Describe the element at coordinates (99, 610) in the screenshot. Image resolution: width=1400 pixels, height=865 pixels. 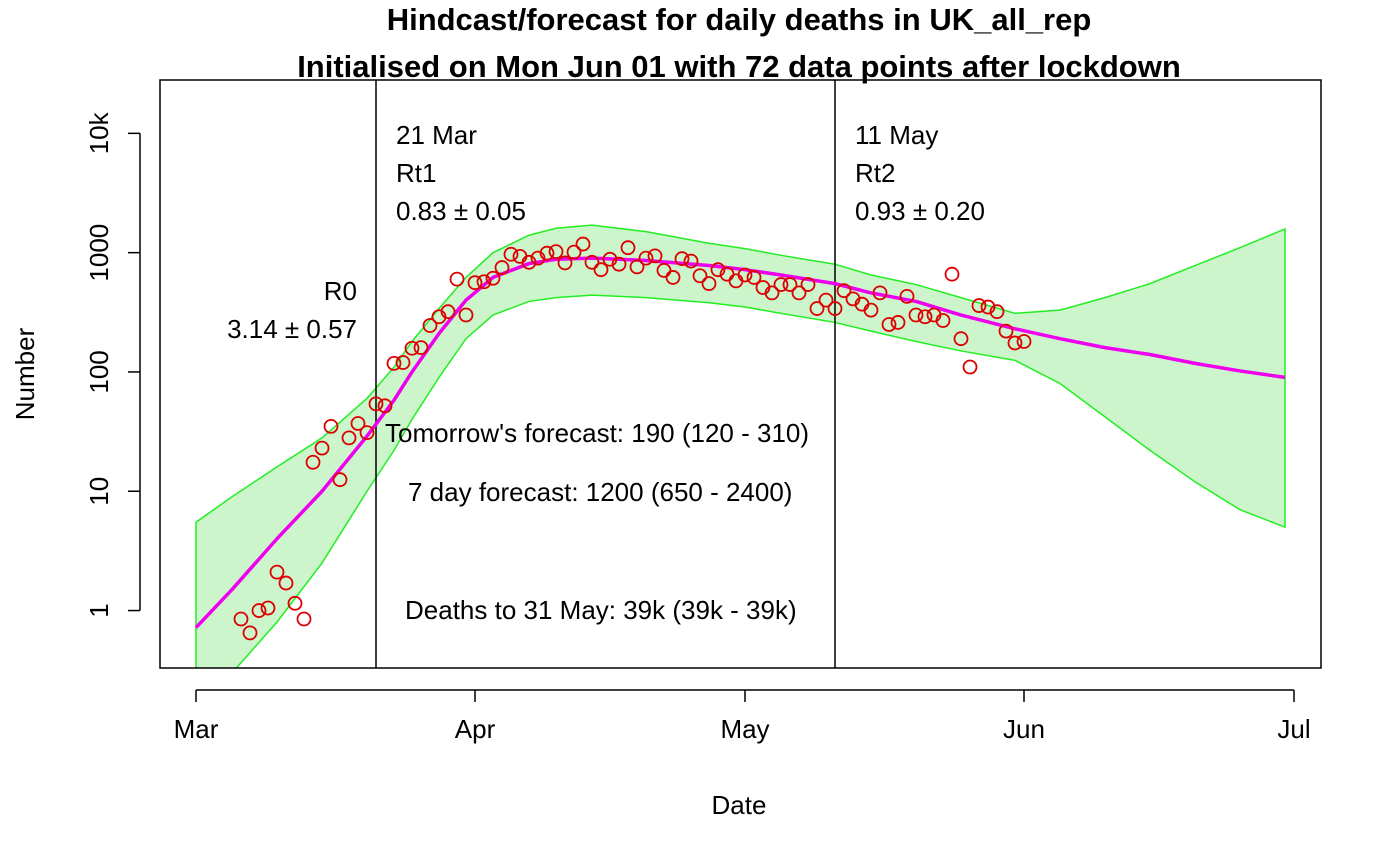
I see `y-tick-label: 1` at that location.